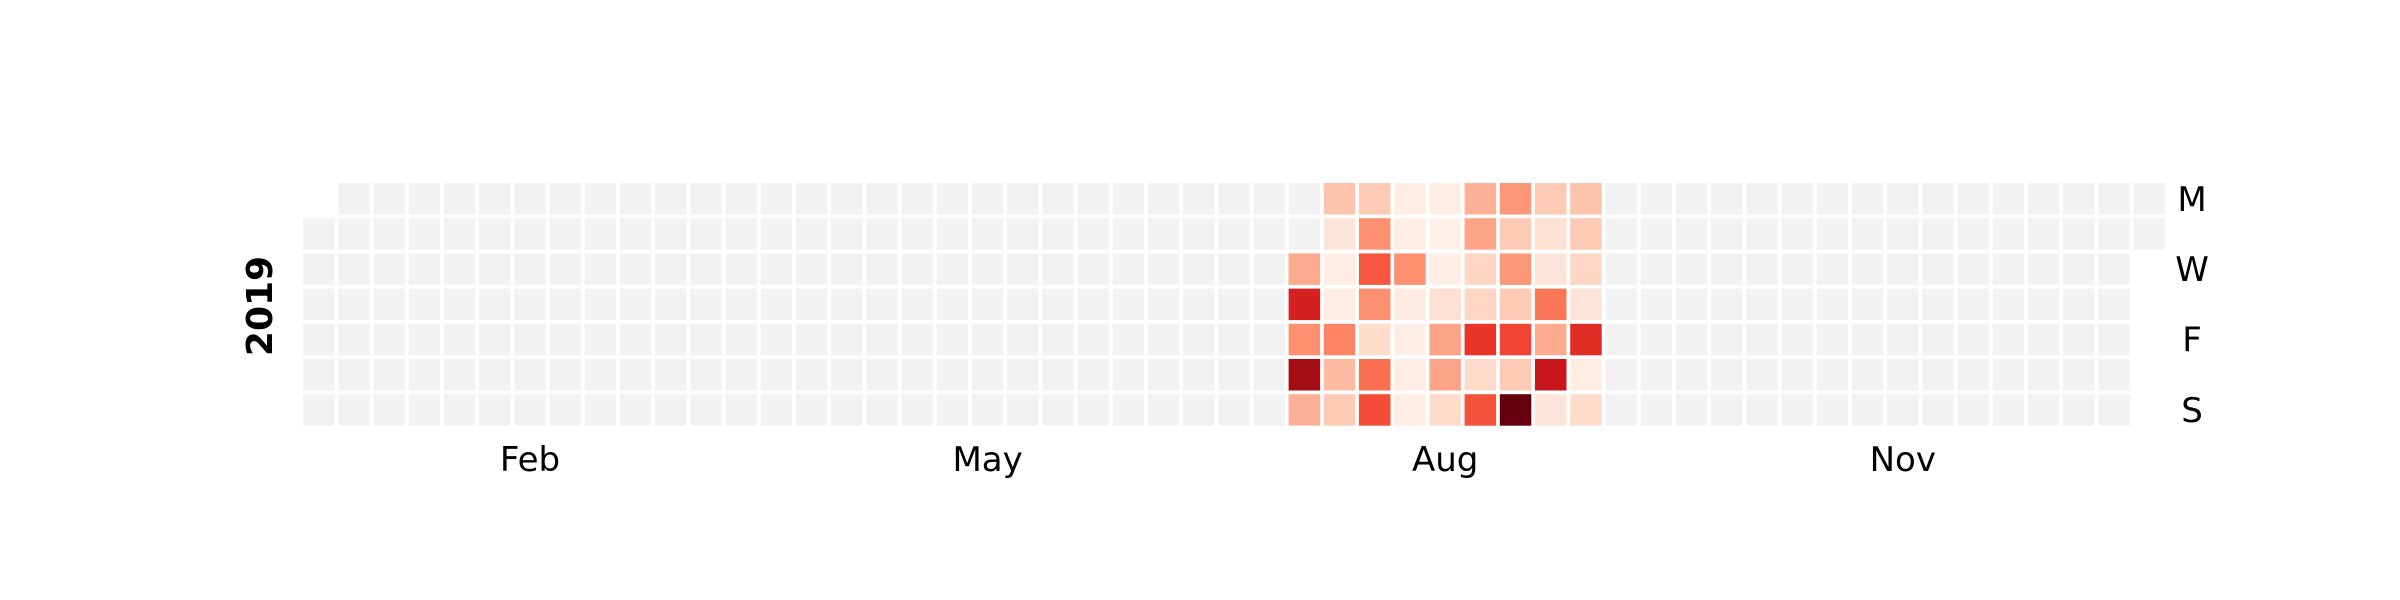 This screenshot has width=2400, height=600. What do you see at coordinates (987, 460) in the screenshot?
I see `month-label: May` at bounding box center [987, 460].